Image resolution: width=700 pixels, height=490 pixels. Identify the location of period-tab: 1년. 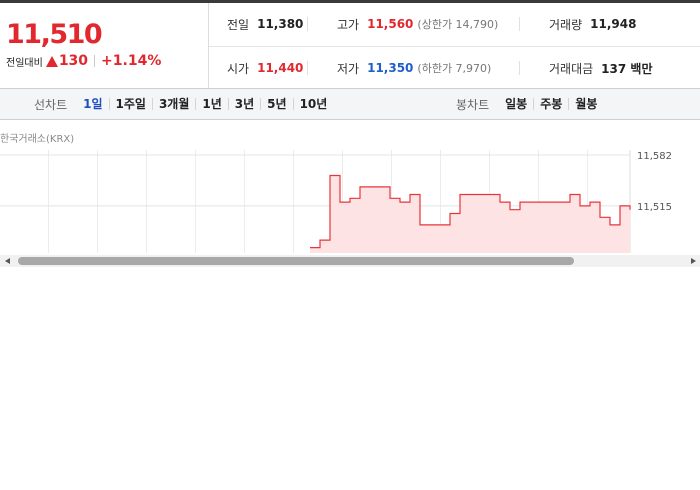
(211, 104).